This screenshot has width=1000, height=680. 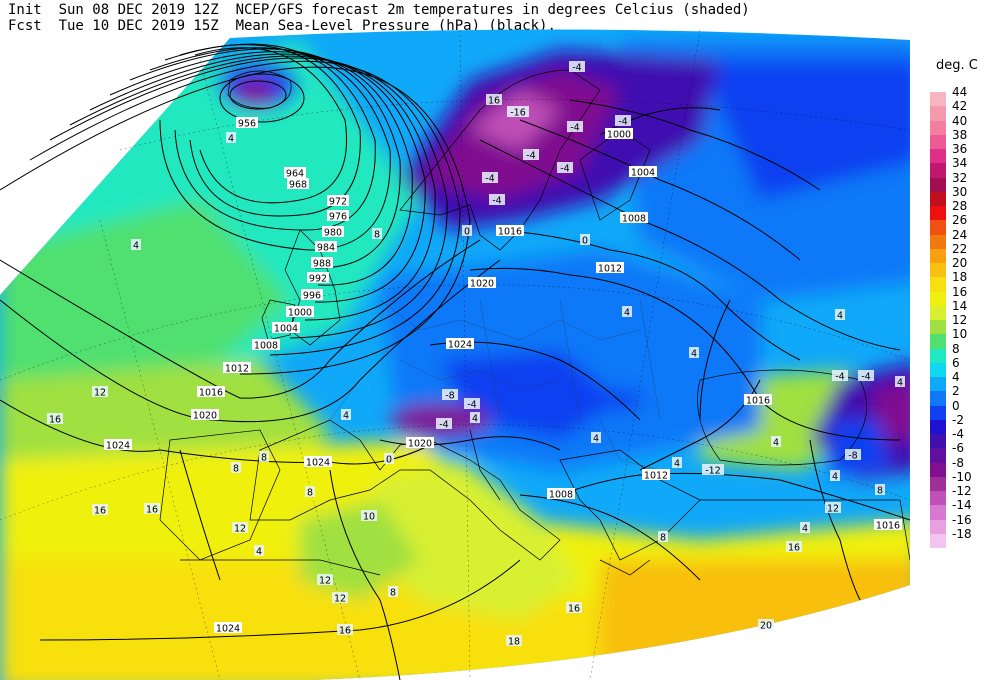 I want to click on temperature-label: 8, so click(x=663, y=537).